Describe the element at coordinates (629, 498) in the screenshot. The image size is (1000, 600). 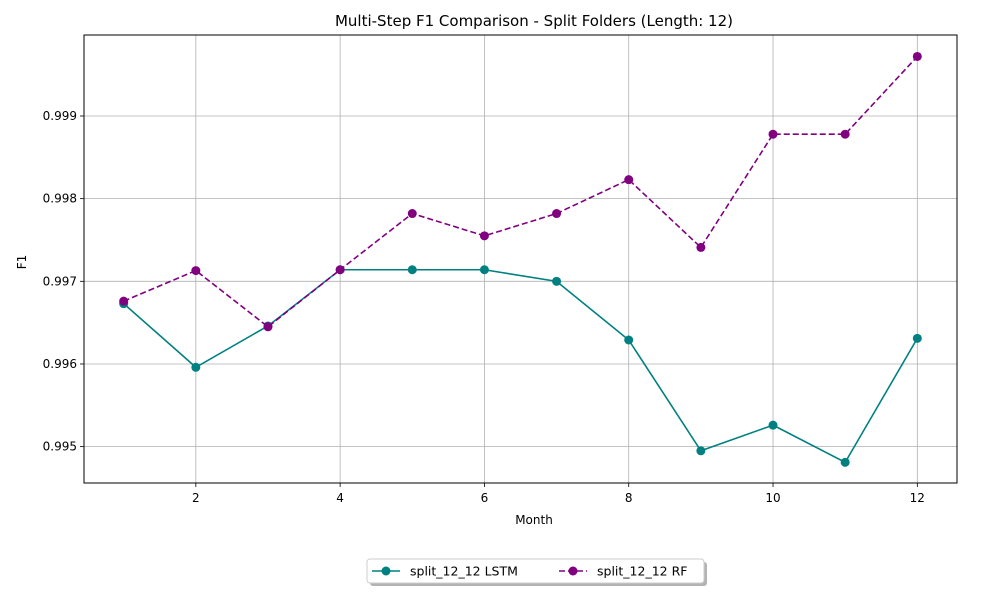
I see `x-tick-label: 8` at that location.